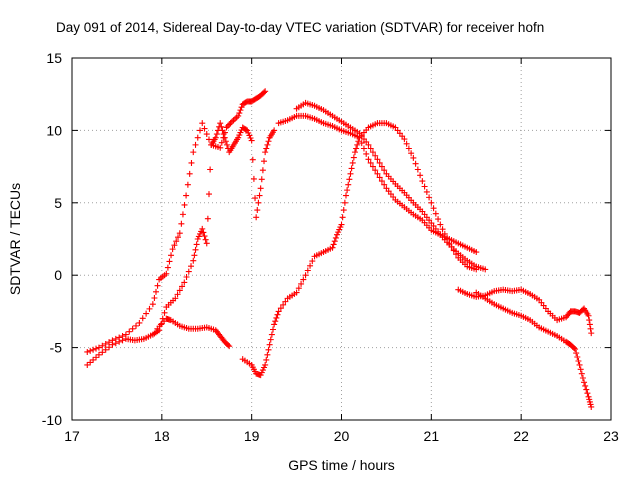 This screenshot has height=485, width=640. I want to click on y-axis-label: SDTVAR / TECUs, so click(15, 239).